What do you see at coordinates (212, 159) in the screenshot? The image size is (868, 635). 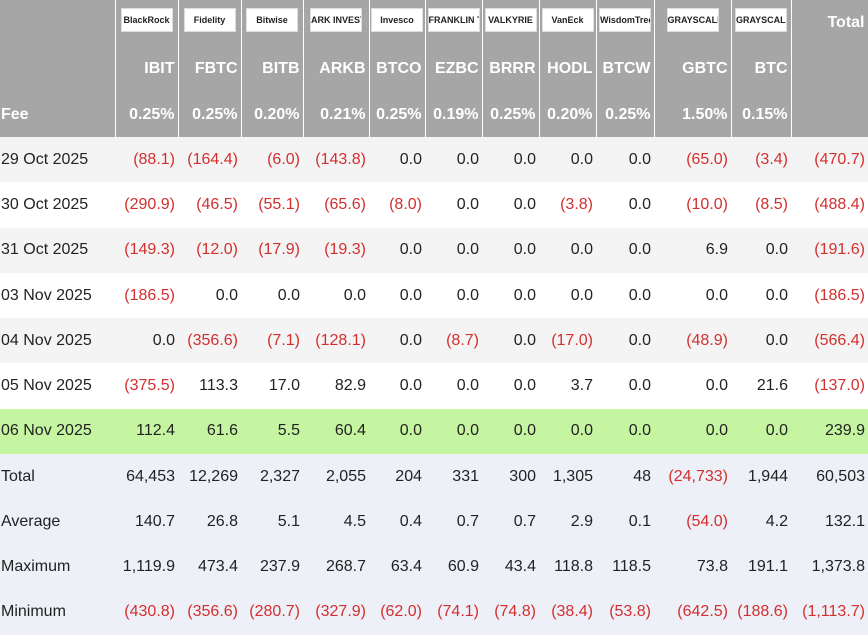 I see `flow-value: (164.4)` at bounding box center [212, 159].